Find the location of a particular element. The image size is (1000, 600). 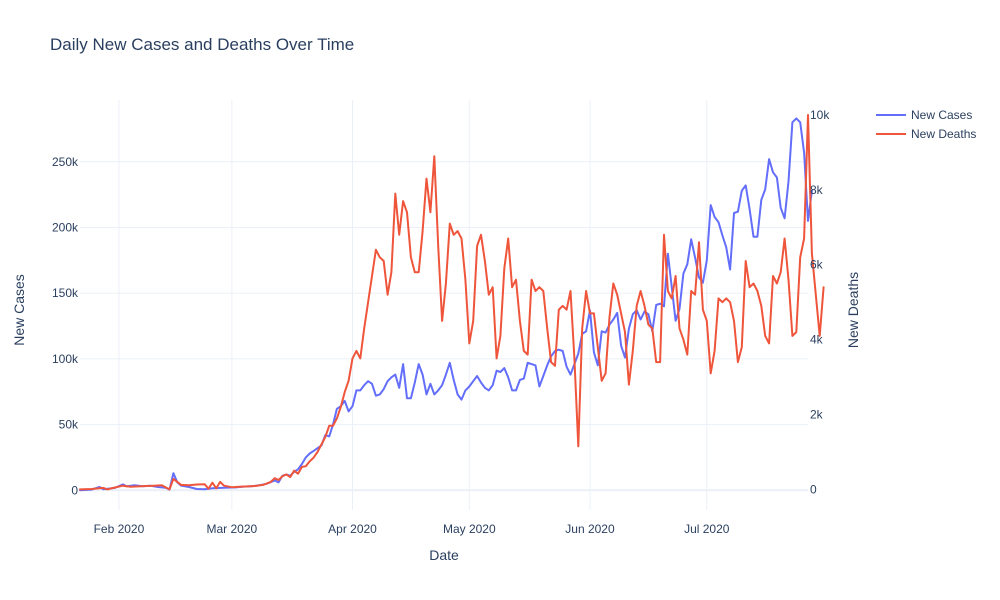

legend-label-new-cases: New Cases is located at coordinates (941, 115).